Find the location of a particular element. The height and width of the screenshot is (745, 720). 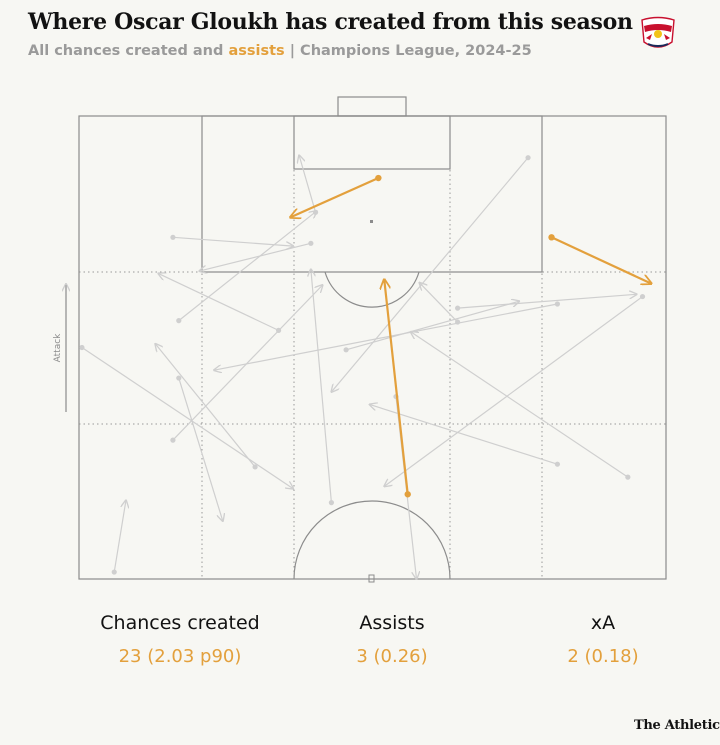

stat-value: 23 (2.03 p90) is located at coordinates (180, 656).